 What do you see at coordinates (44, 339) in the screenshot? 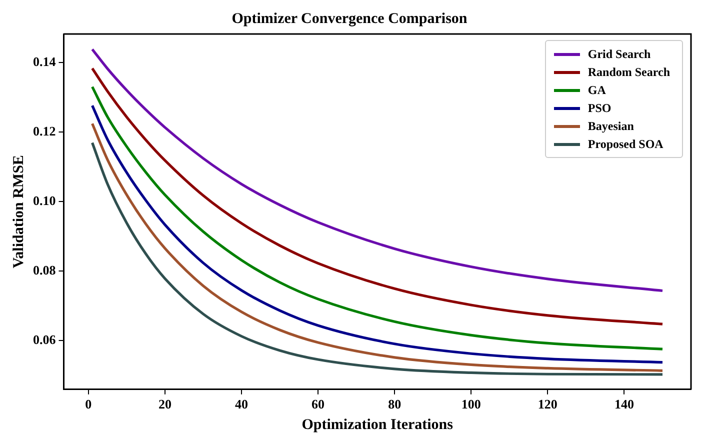
I see `y-tick-label: 0.06` at bounding box center [44, 339].